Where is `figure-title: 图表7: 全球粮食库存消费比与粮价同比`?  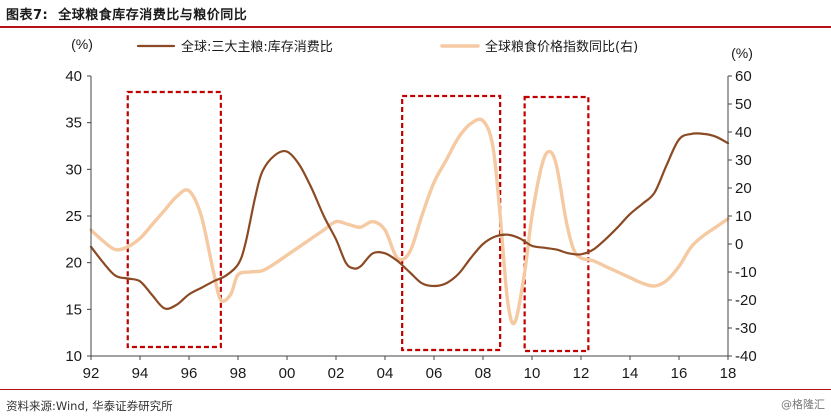
figure-title: 图表7: 全球粮食库存消费比与粮价同比 is located at coordinates (126, 13).